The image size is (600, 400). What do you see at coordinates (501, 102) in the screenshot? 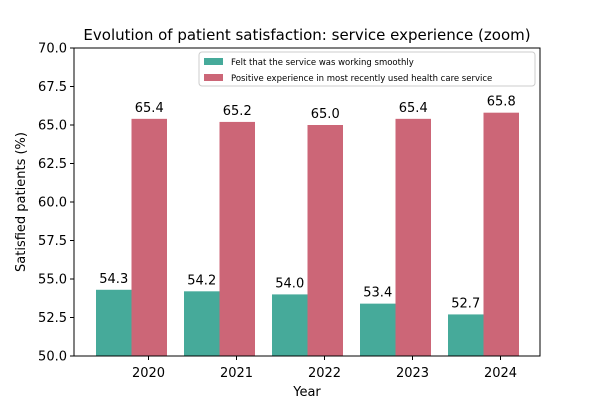
I see `bar-value-label: 65.8` at bounding box center [501, 102].